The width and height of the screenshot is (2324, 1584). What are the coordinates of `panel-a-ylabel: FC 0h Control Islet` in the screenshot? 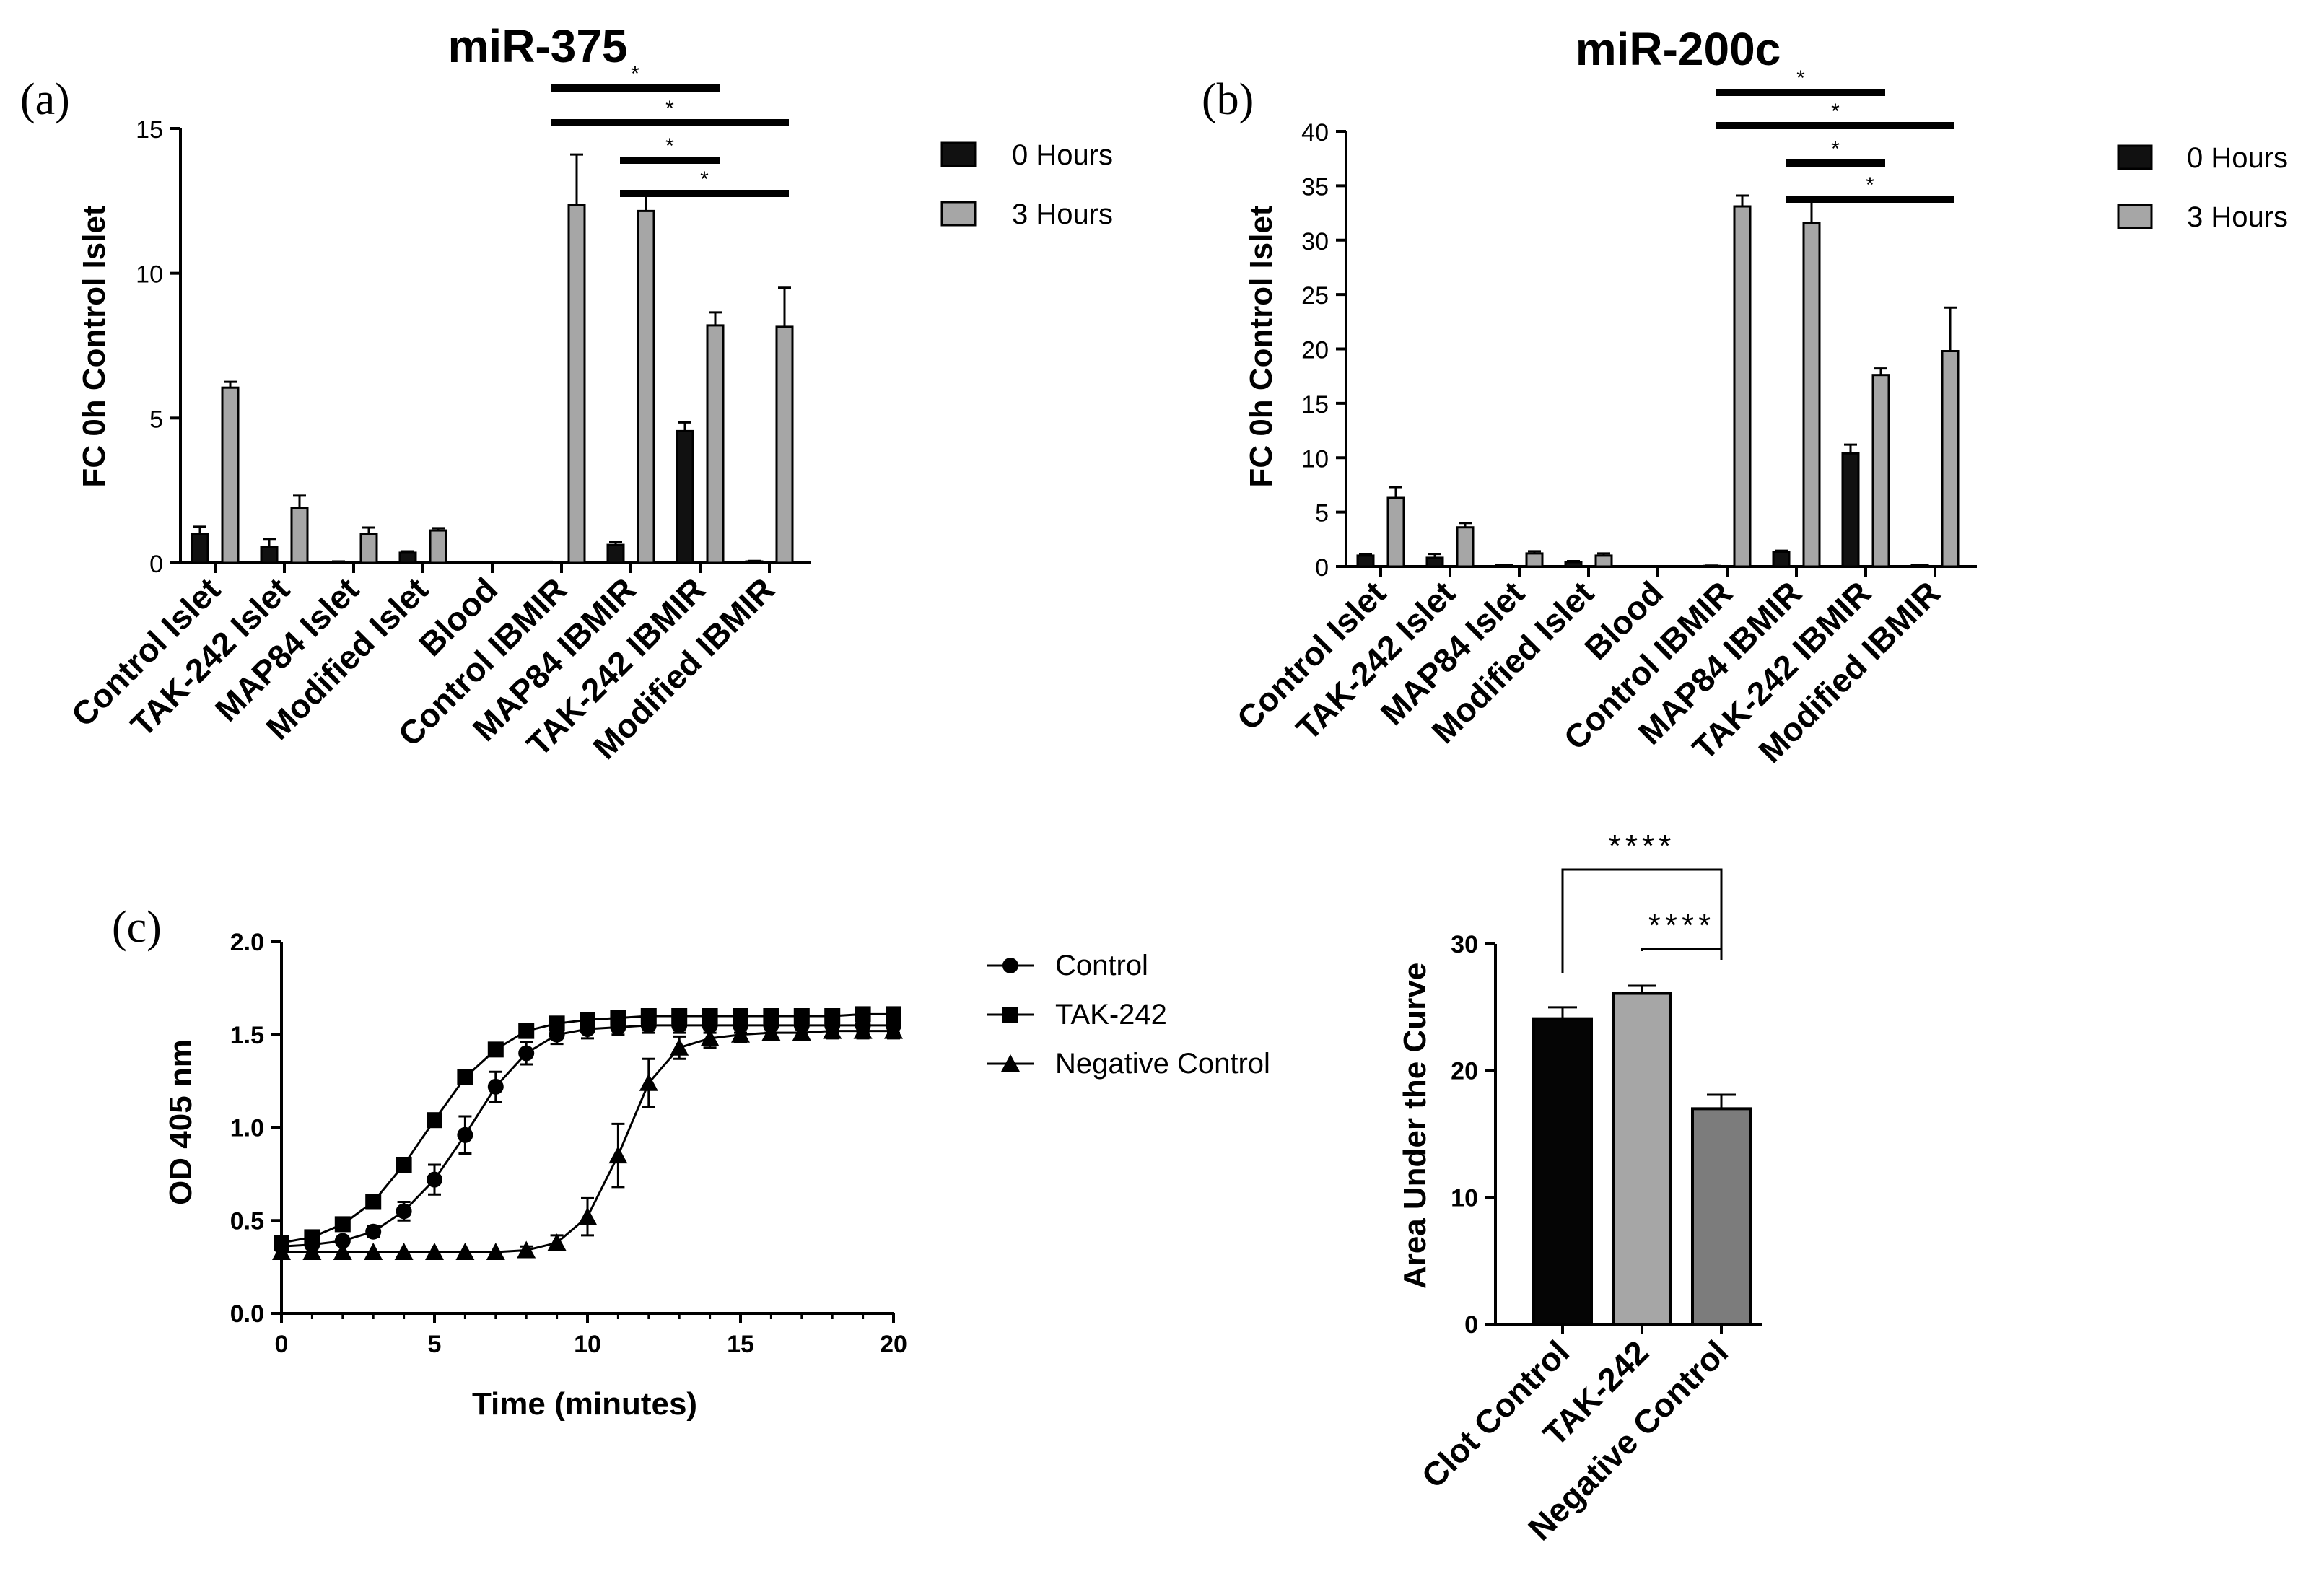 It's located at (94, 346).